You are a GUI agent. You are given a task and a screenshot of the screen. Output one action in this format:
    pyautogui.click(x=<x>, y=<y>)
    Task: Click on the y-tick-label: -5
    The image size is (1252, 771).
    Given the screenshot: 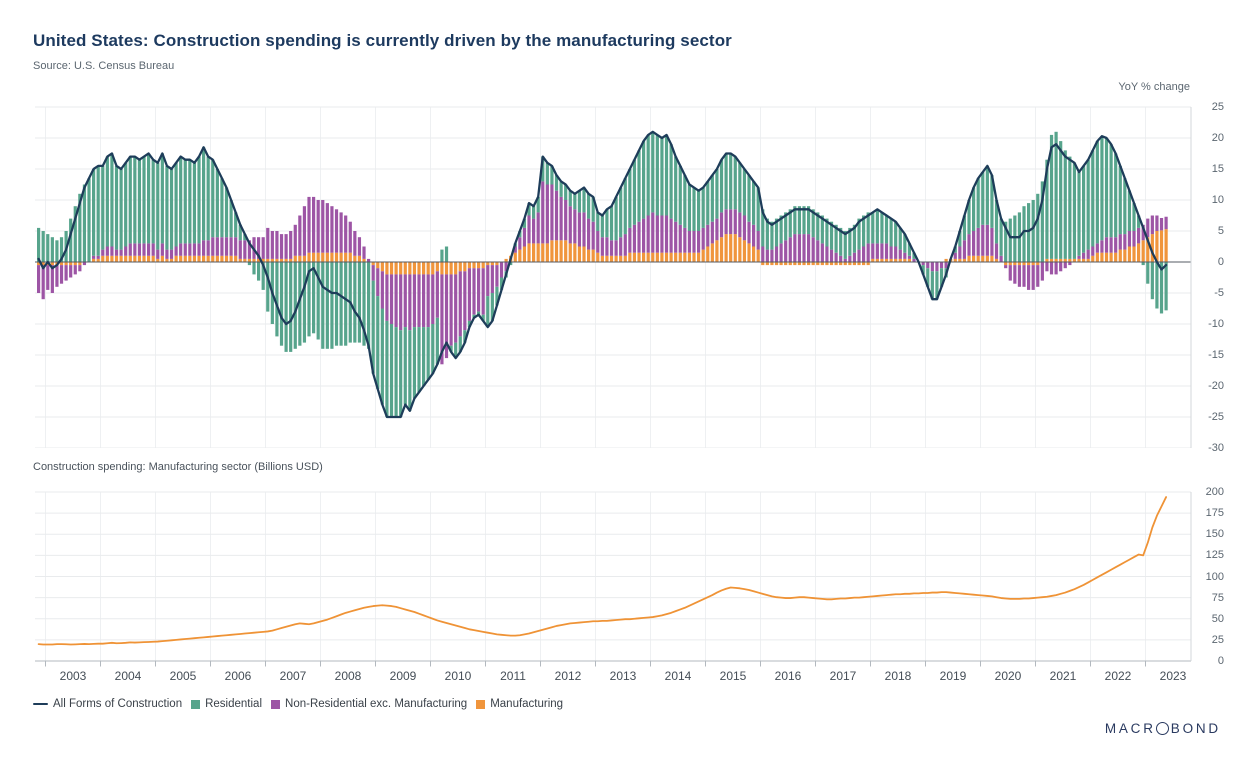 What is the action you would take?
    pyautogui.click(x=1219, y=293)
    